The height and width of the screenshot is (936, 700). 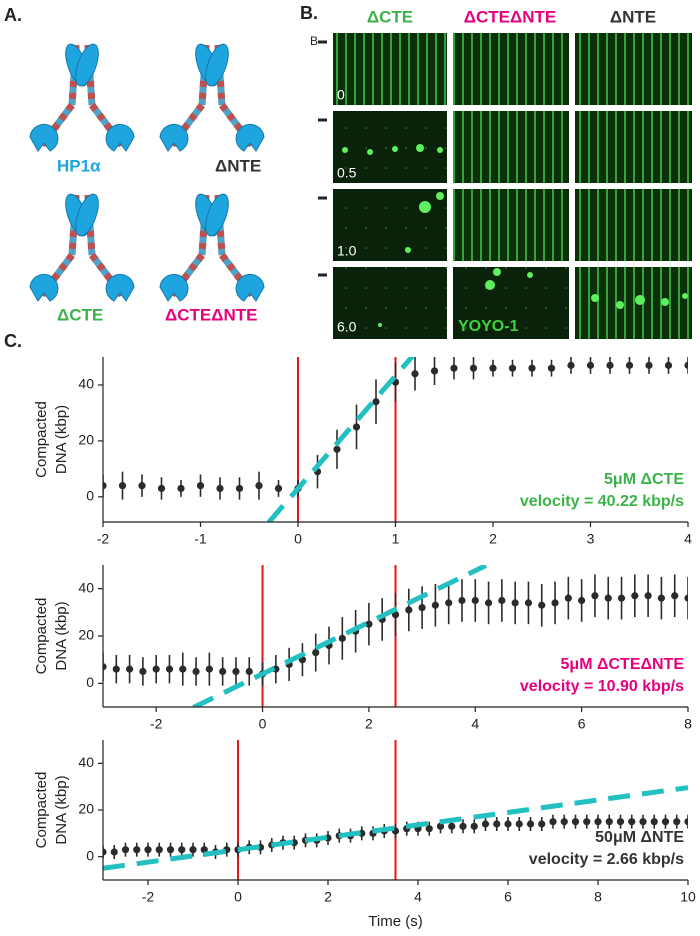 What do you see at coordinates (390, 16) in the screenshot?
I see `column-header: ΔCTE` at bounding box center [390, 16].